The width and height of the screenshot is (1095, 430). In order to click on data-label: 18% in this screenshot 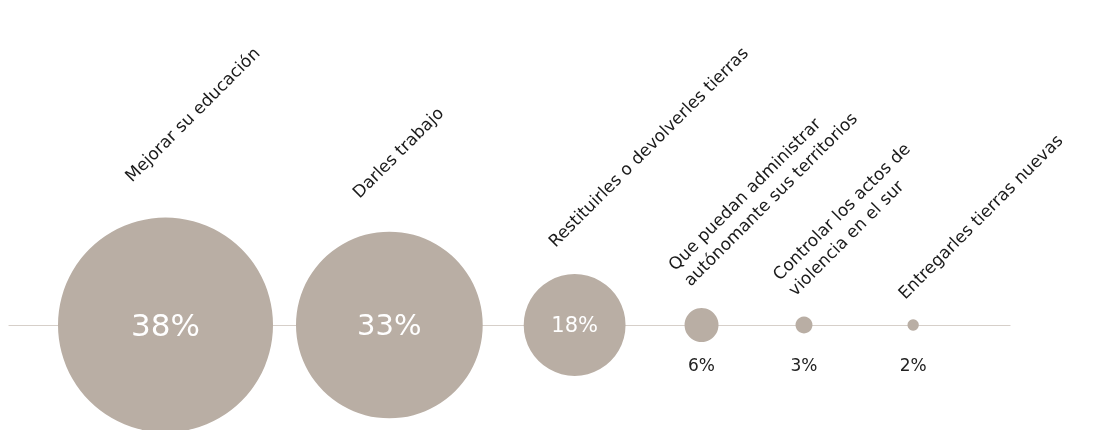, I will do `click(574, 325)`.